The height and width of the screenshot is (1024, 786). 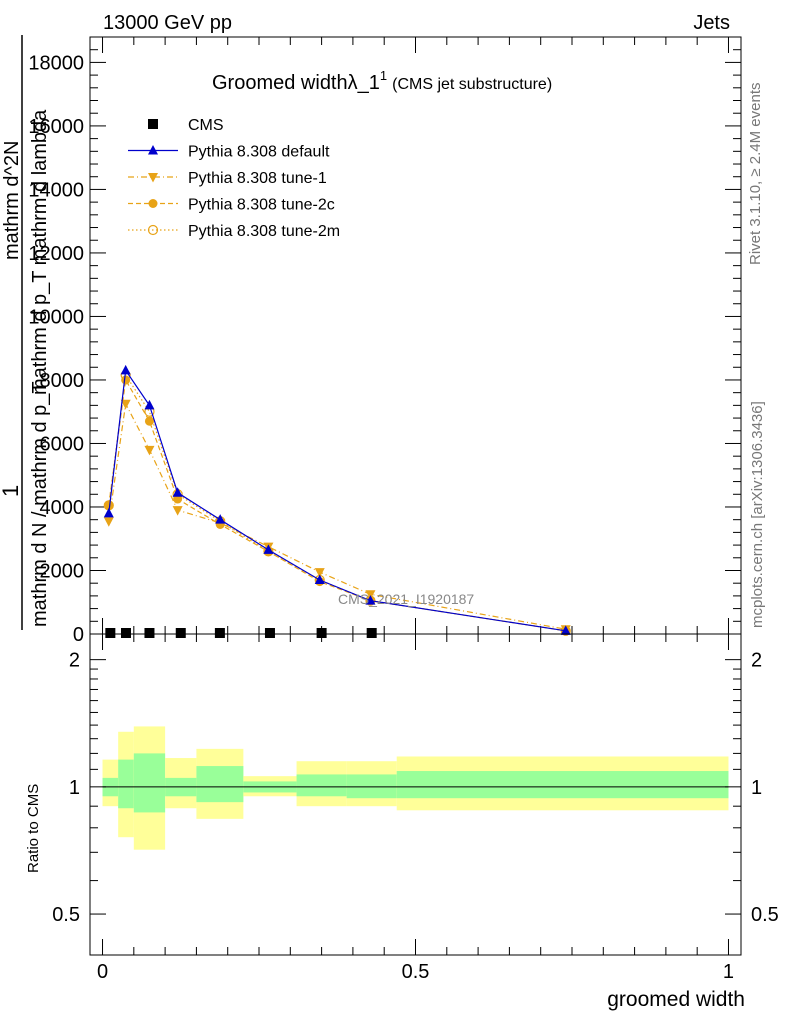 I want to click on chart-title: Groomed widthλ_11 (CMS jet substructure), so click(x=382, y=81).